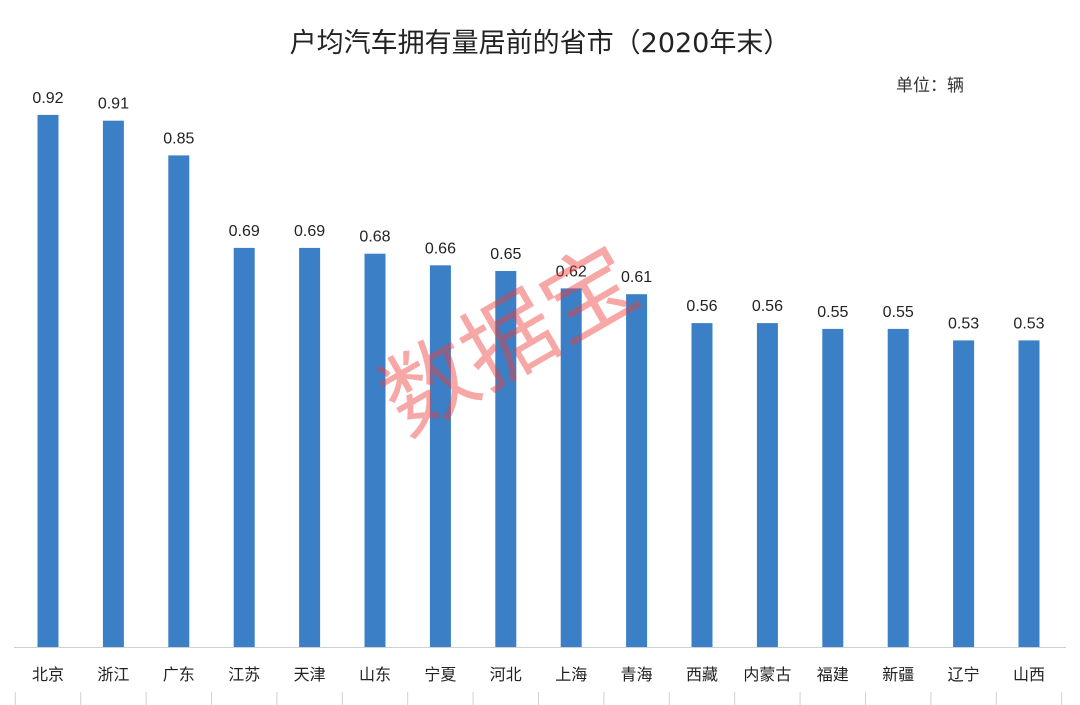 The width and height of the screenshot is (1080, 705). I want to click on value-label-15: 0.53, so click(1028, 323).